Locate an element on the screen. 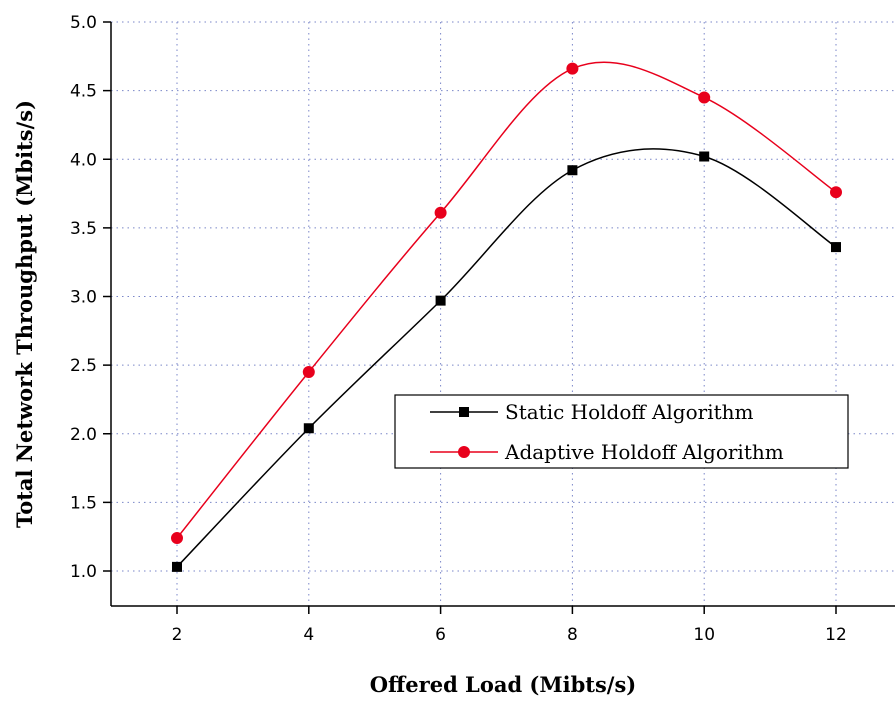 Image resolution: width=895 pixels, height=702 pixels. x-tick-label: 6 is located at coordinates (440, 635).